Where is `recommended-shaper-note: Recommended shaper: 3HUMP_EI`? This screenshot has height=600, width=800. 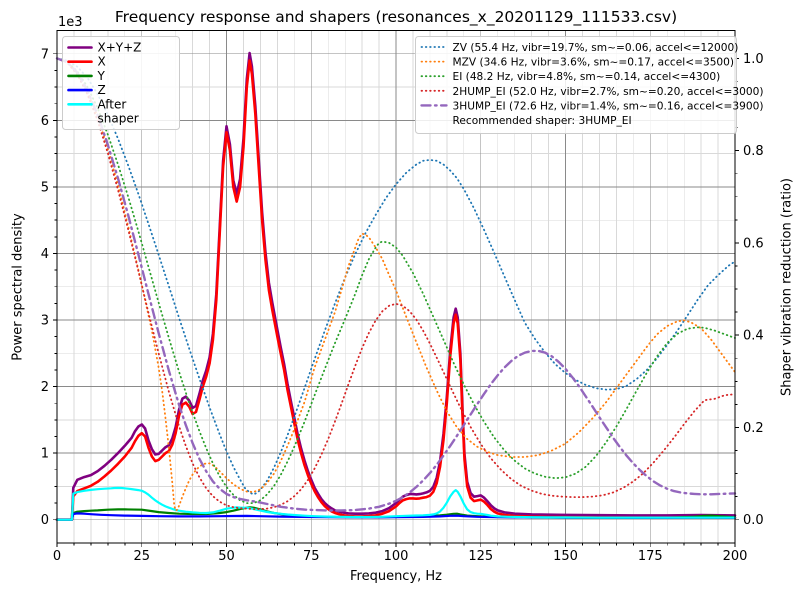 recommended-shaper-note: Recommended shaper: 3HUMP_EI is located at coordinates (542, 121).